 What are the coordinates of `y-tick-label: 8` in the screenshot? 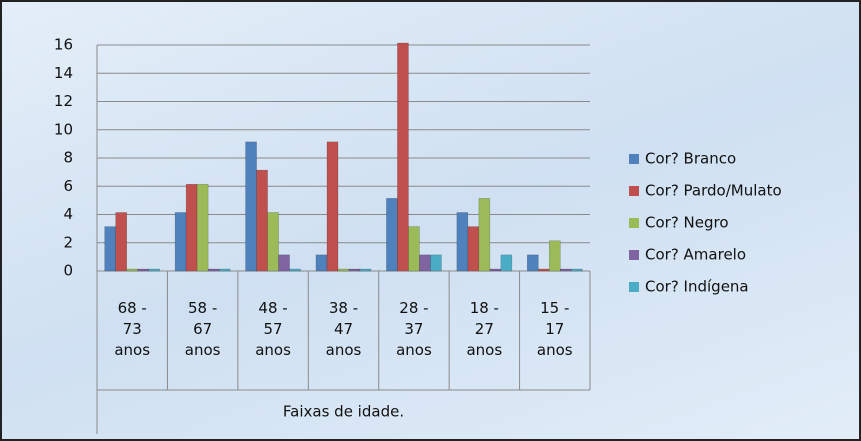 It's located at (68, 158).